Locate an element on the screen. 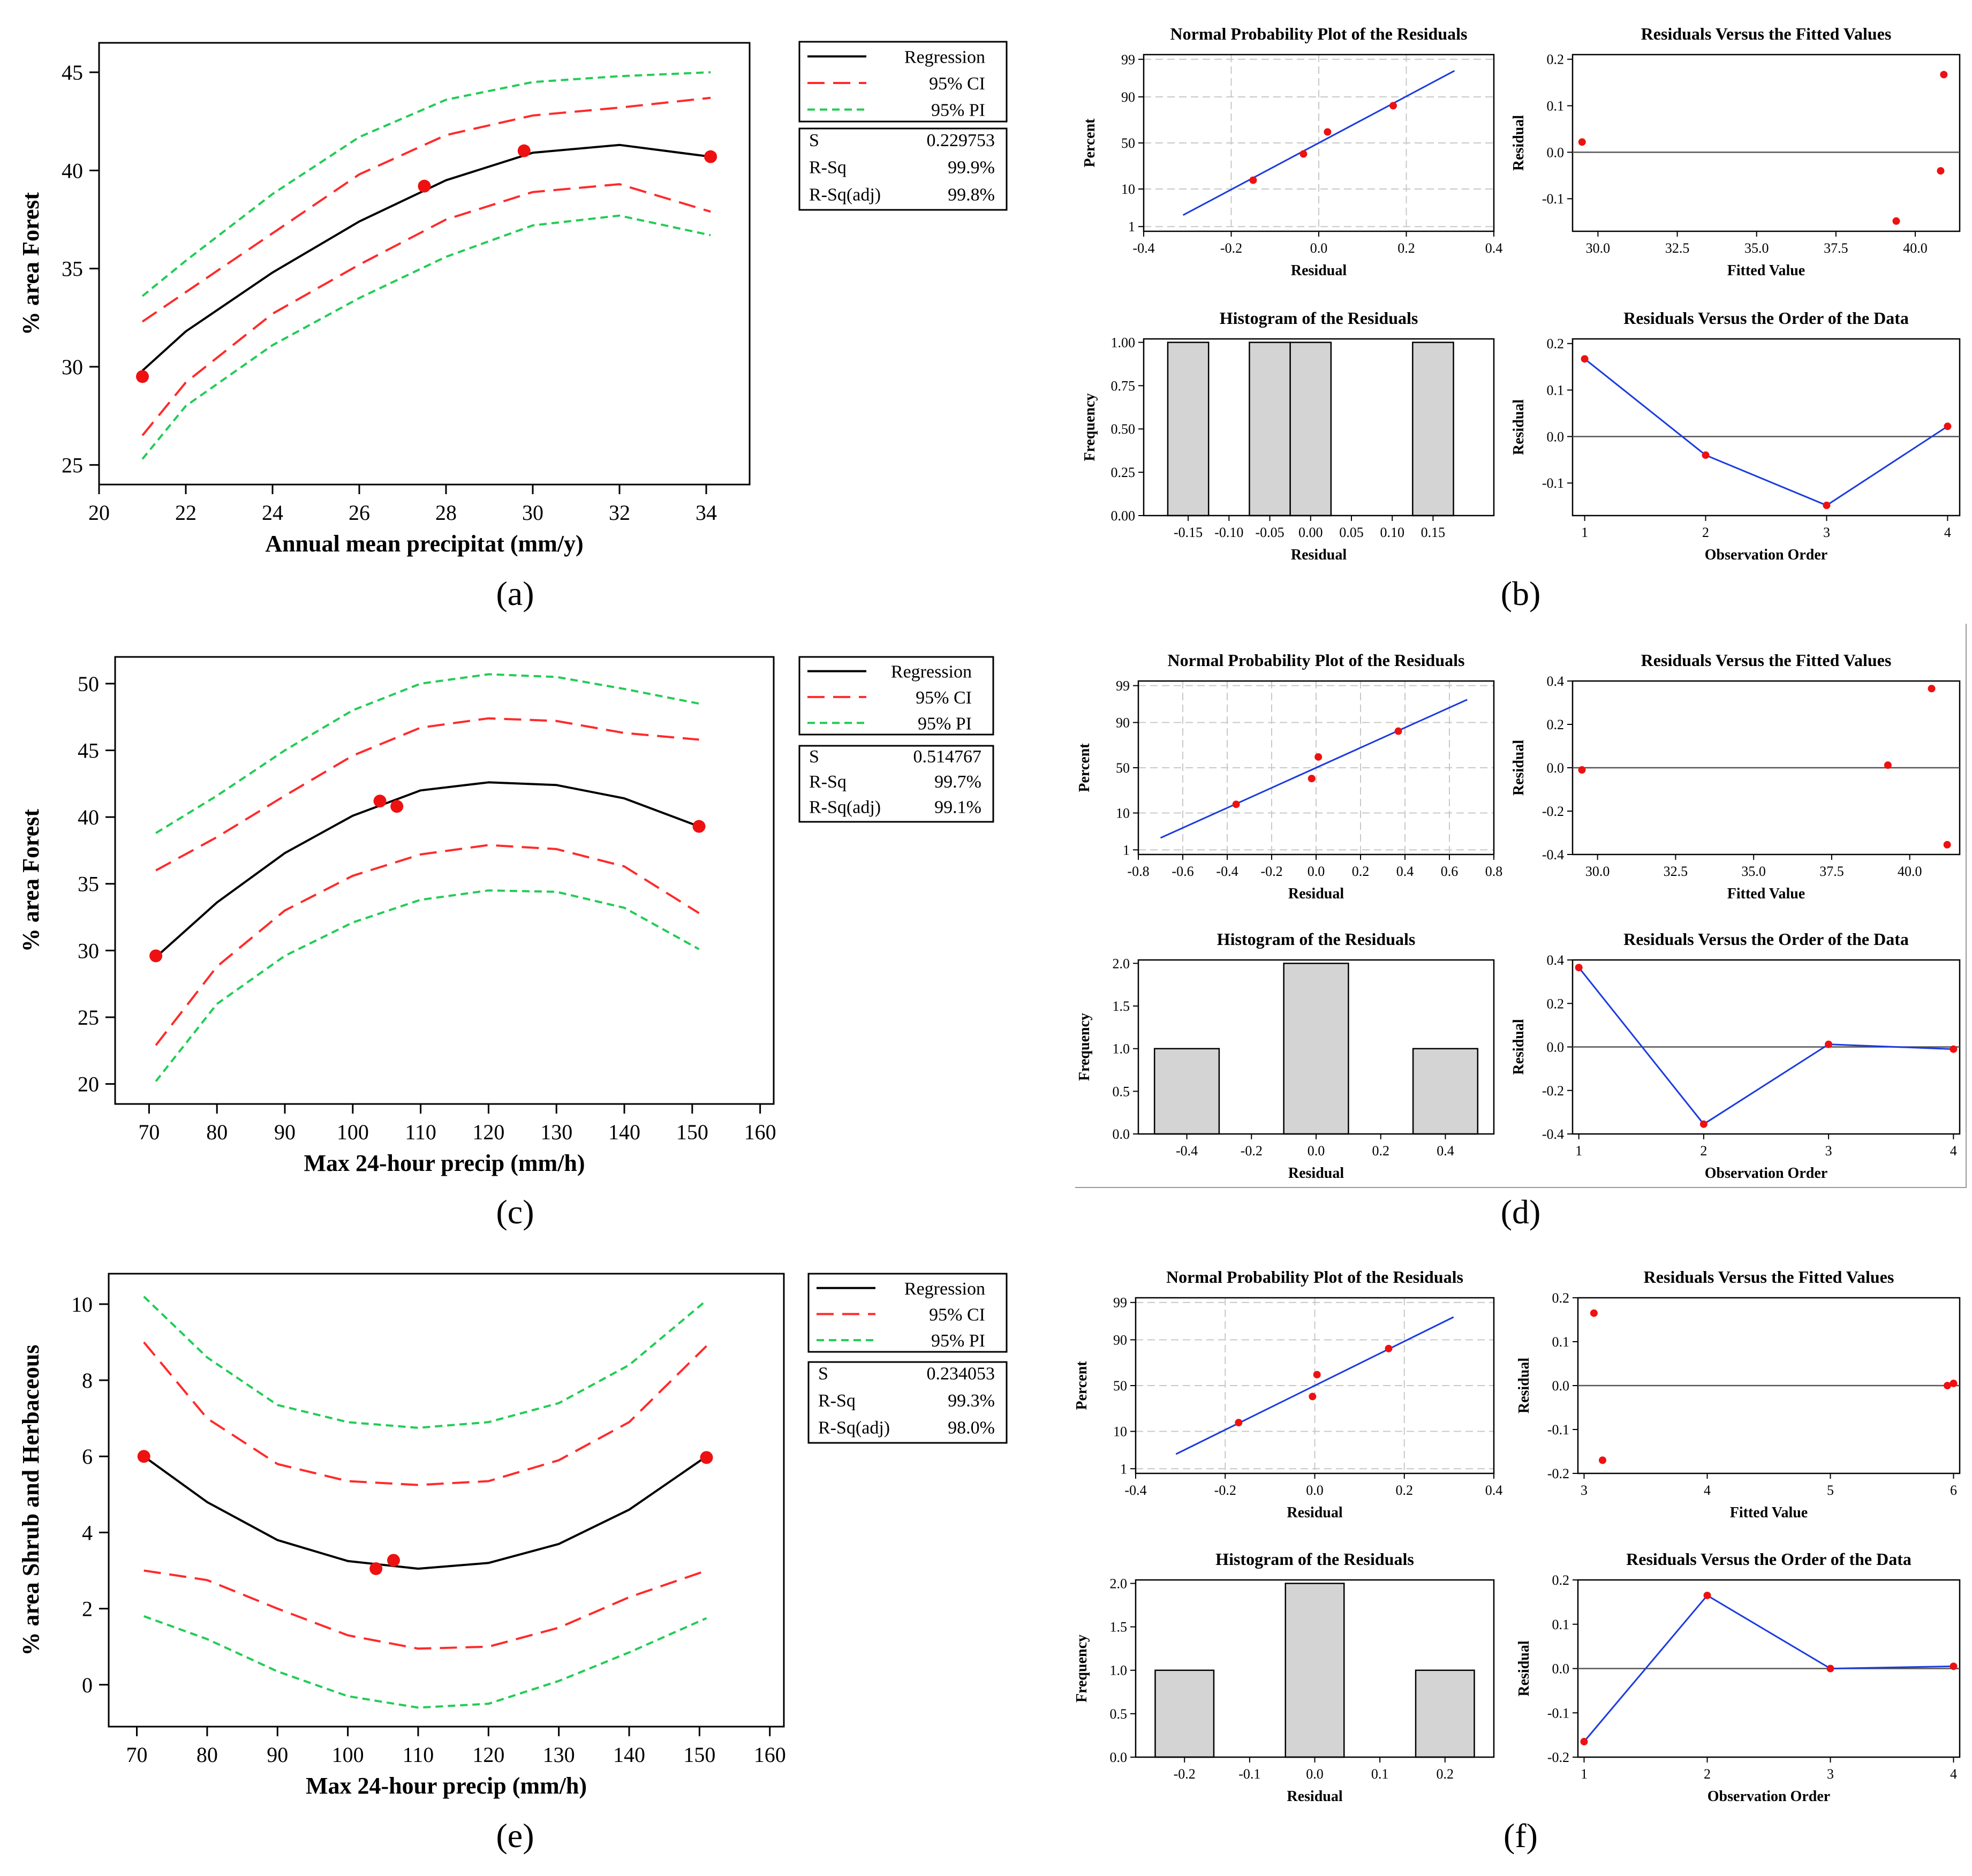 Image resolution: width=1972 pixels, height=1876 pixels. y-axis-label-percent: Percent is located at coordinates (1084, 767).